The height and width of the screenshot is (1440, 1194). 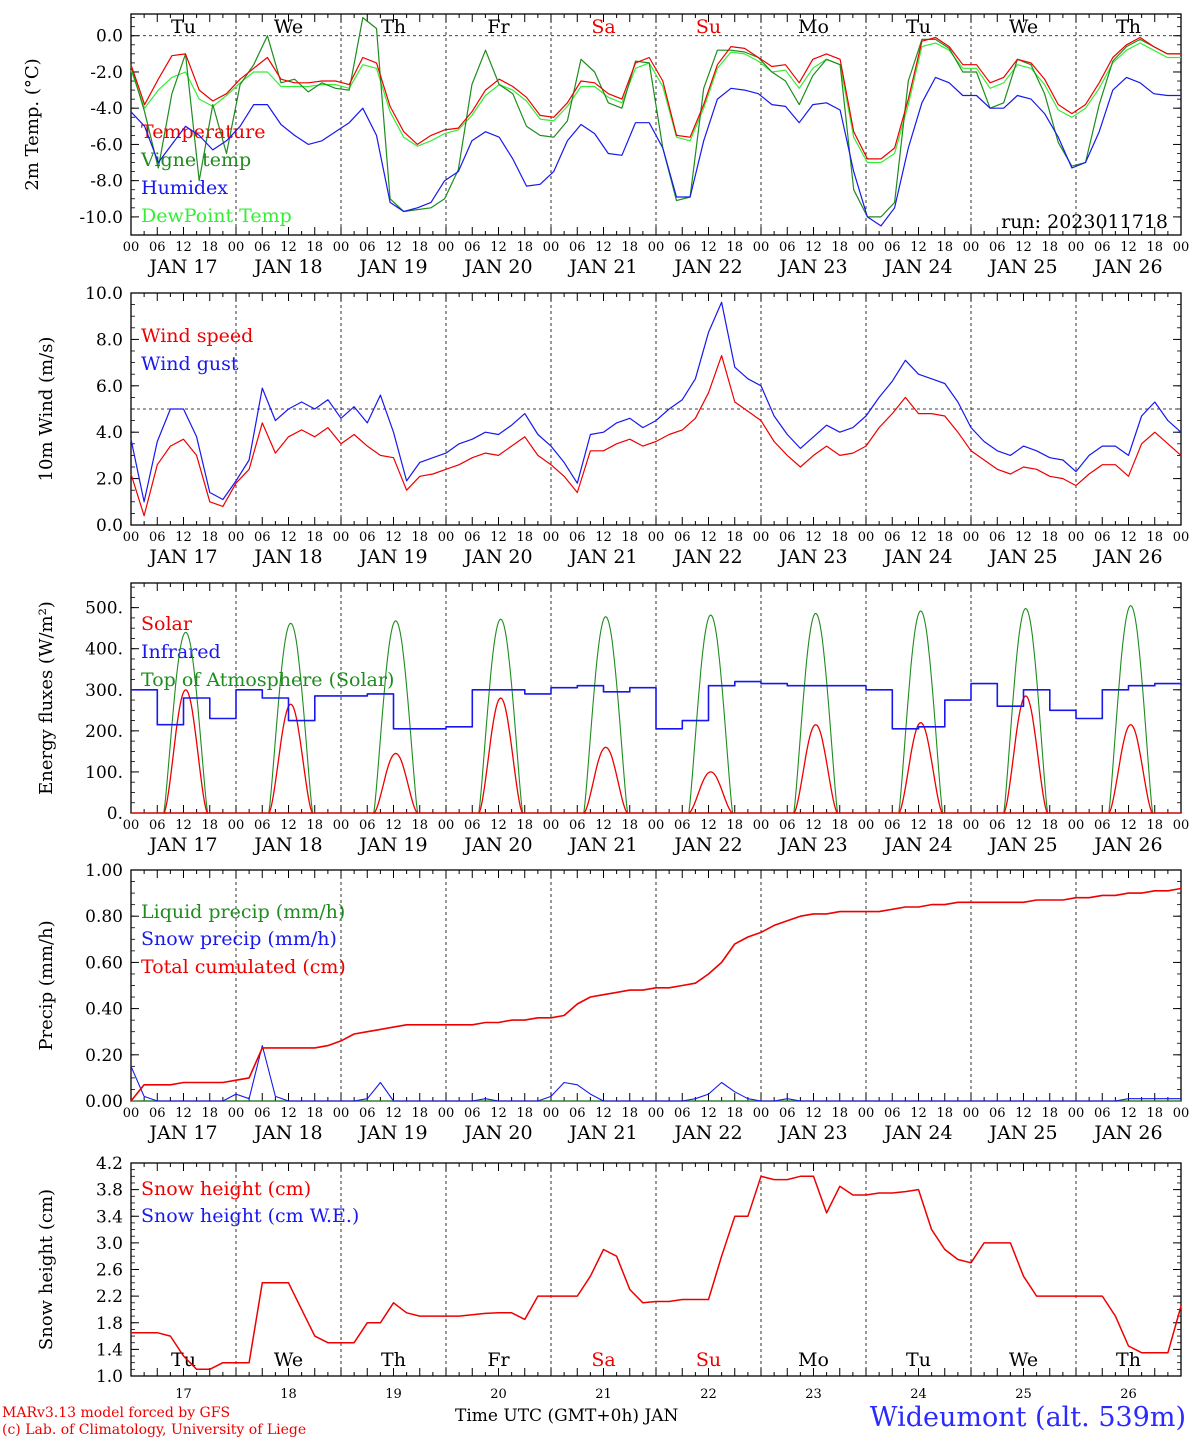 What do you see at coordinates (109, 1377) in the screenshot?
I see `y-tick-label: 1.0` at bounding box center [109, 1377].